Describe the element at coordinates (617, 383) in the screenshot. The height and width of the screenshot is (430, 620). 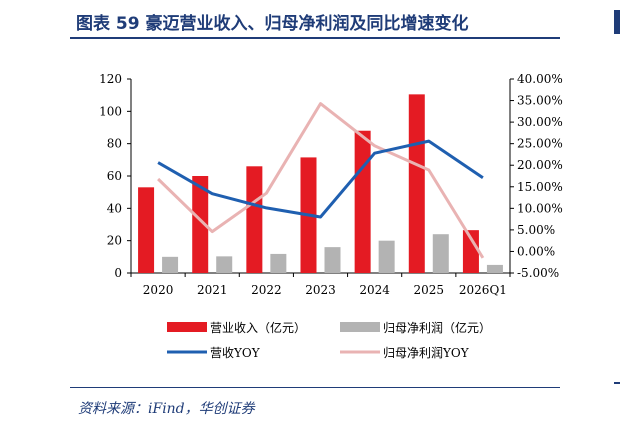
I see `edge-mark-bottom` at that location.